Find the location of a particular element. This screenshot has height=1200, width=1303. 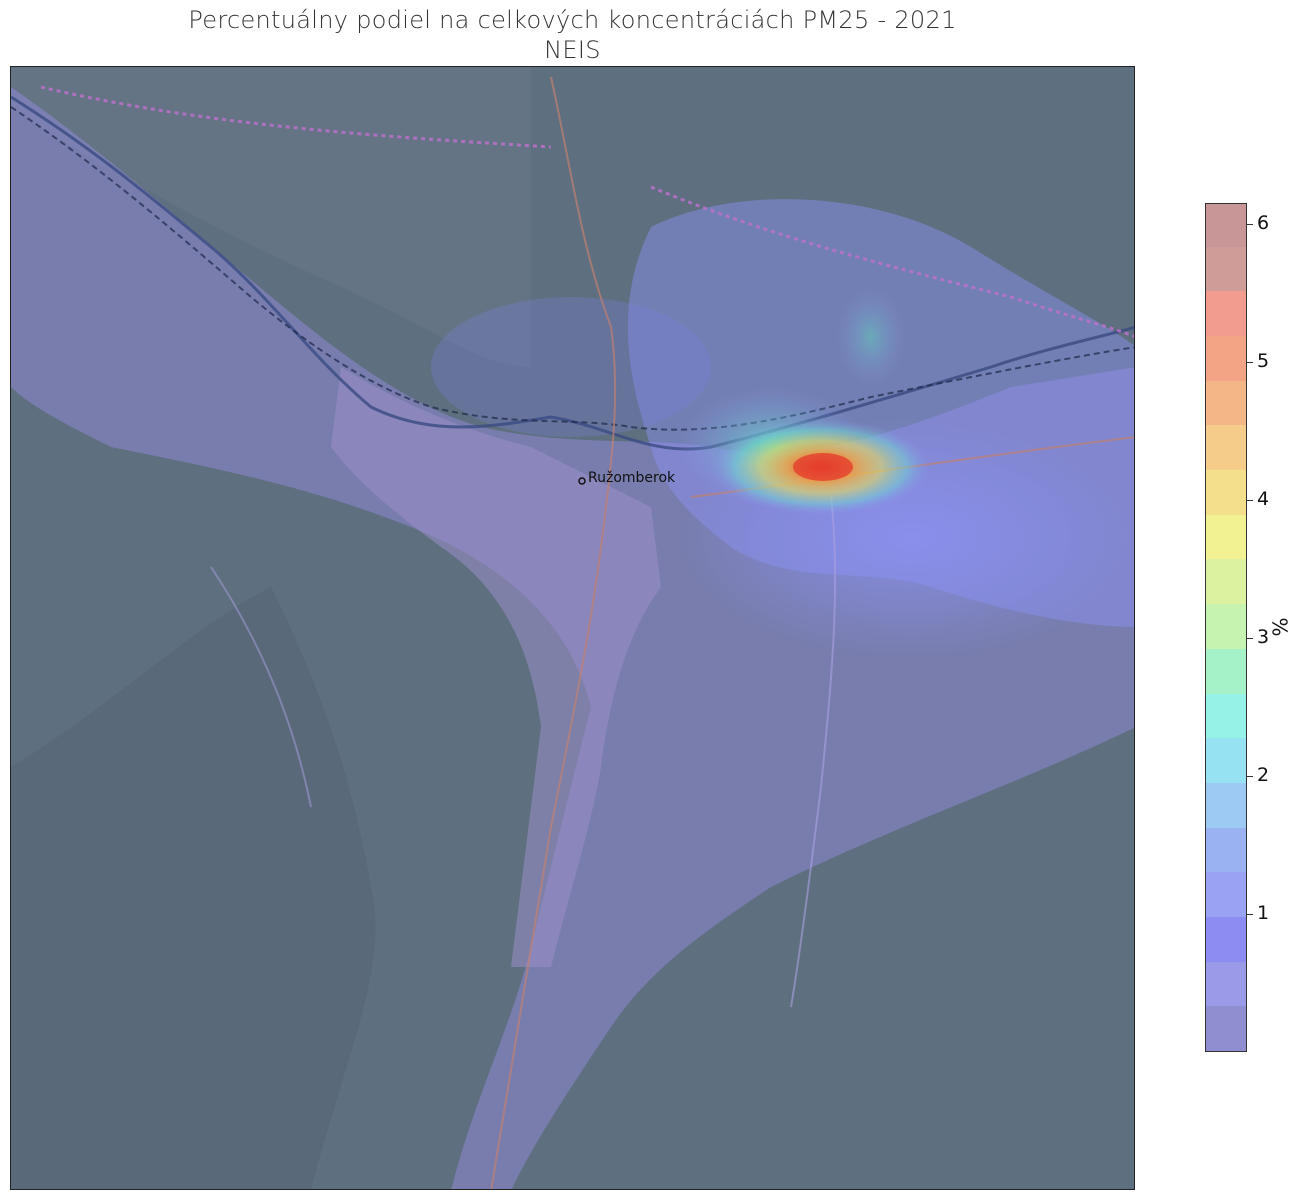

colorbar is located at coordinates (1226, 627).